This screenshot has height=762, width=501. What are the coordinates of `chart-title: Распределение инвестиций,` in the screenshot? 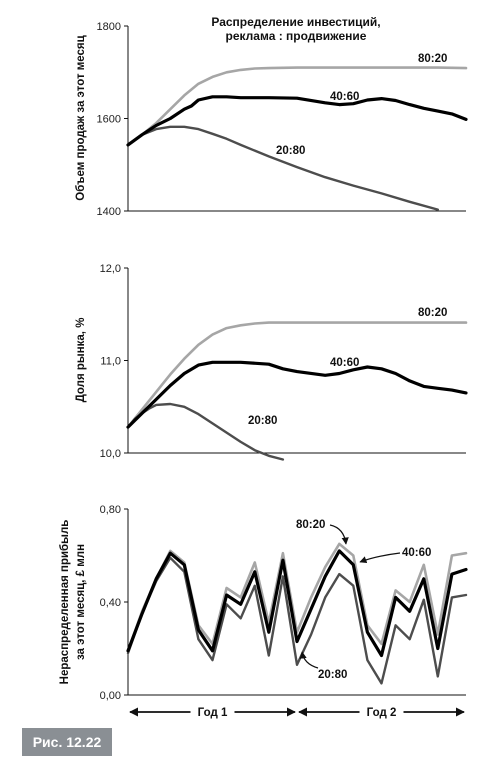 It's located at (295, 22).